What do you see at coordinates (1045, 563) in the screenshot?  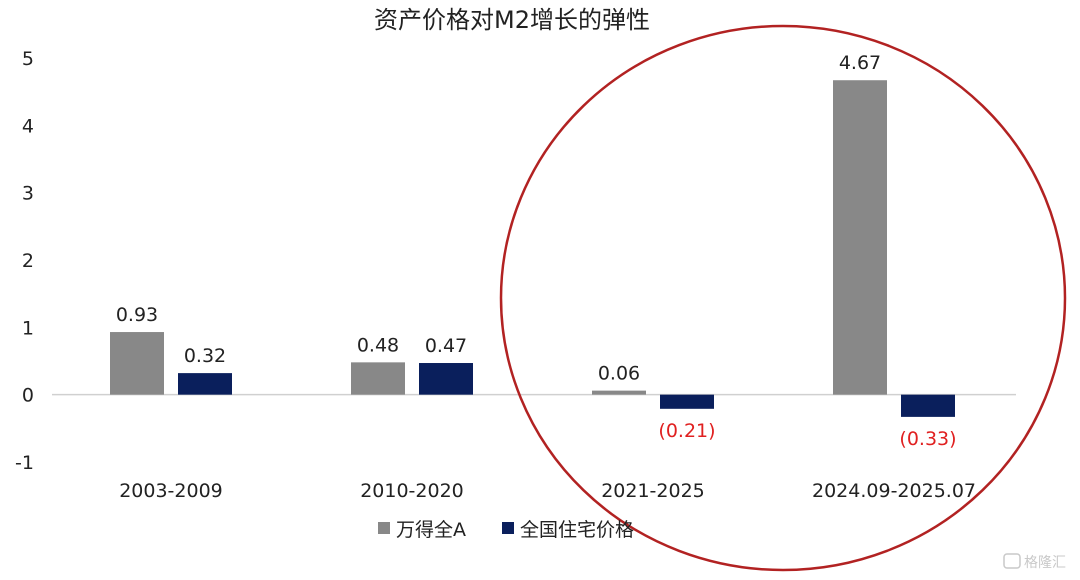 I see `watermark-text: 格隆汇` at bounding box center [1045, 563].